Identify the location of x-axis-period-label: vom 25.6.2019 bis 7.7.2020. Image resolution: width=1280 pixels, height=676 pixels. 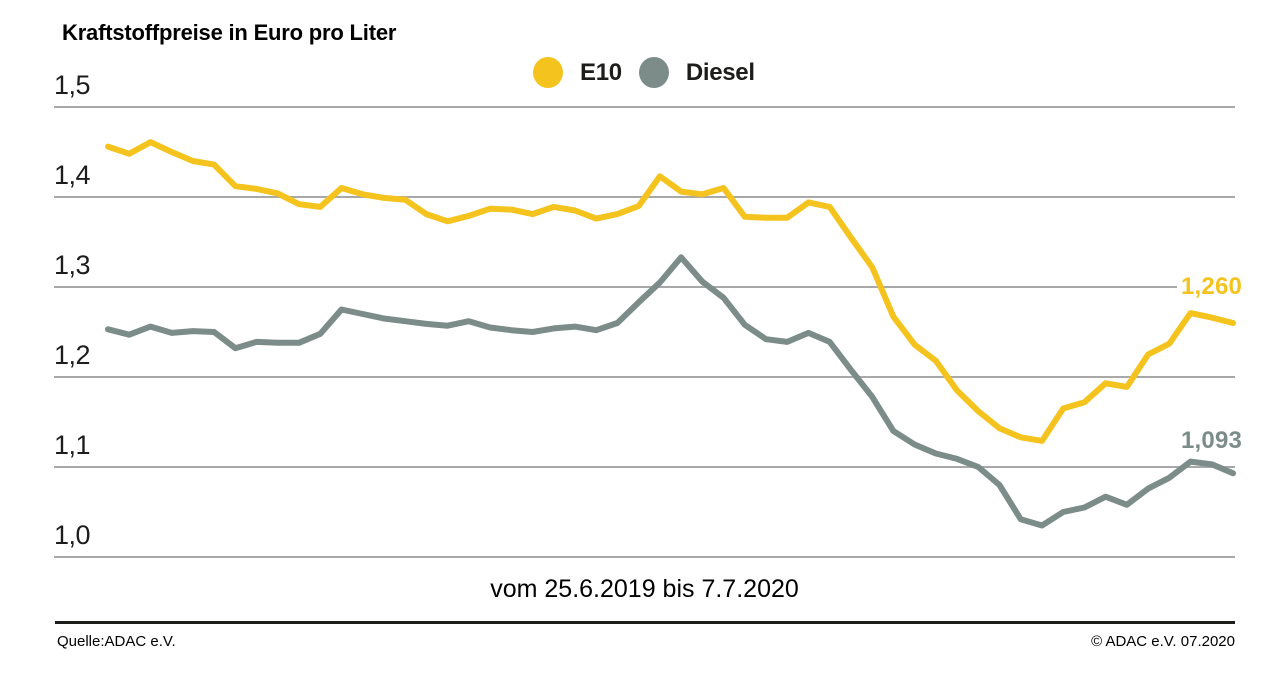
(644, 589).